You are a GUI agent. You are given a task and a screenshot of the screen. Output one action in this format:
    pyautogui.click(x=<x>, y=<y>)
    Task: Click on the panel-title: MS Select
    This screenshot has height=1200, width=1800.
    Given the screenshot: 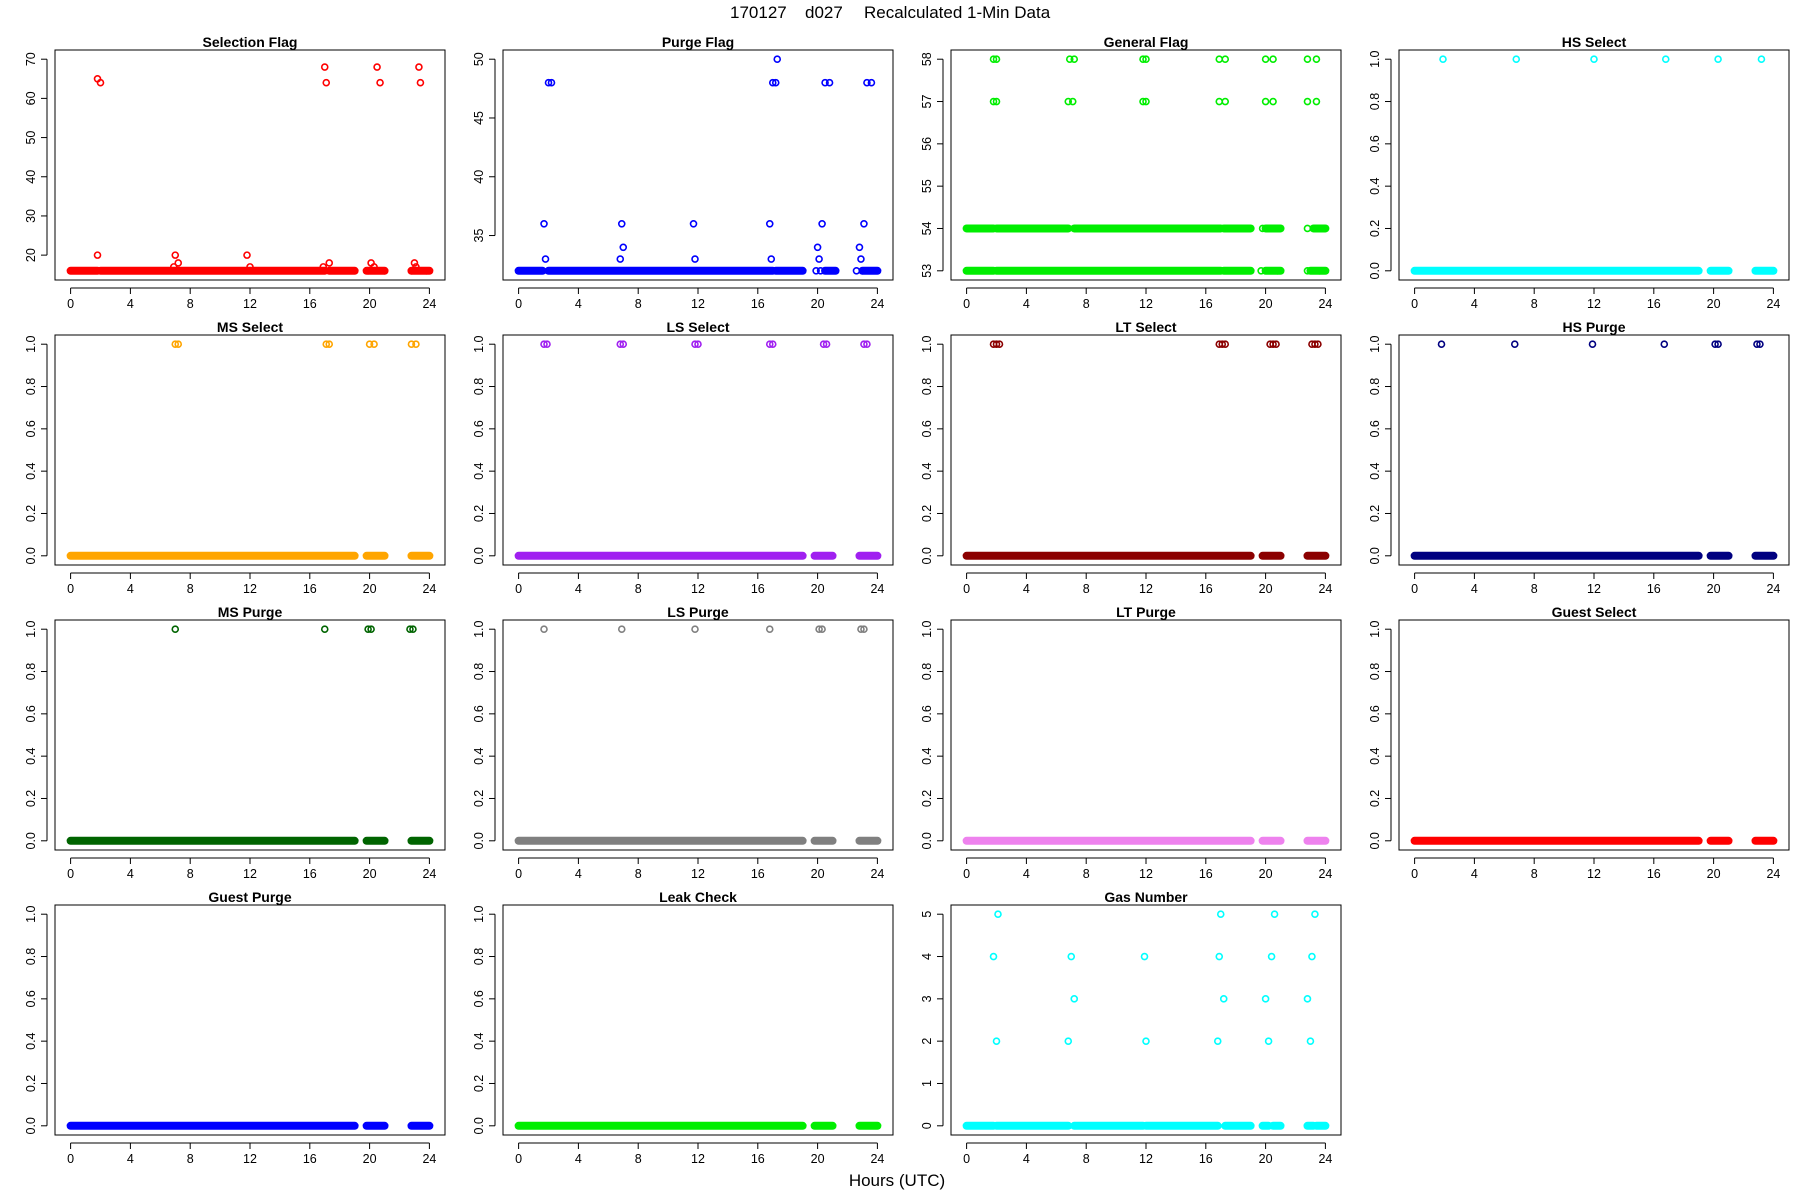 What is the action you would take?
    pyautogui.click(x=250, y=327)
    